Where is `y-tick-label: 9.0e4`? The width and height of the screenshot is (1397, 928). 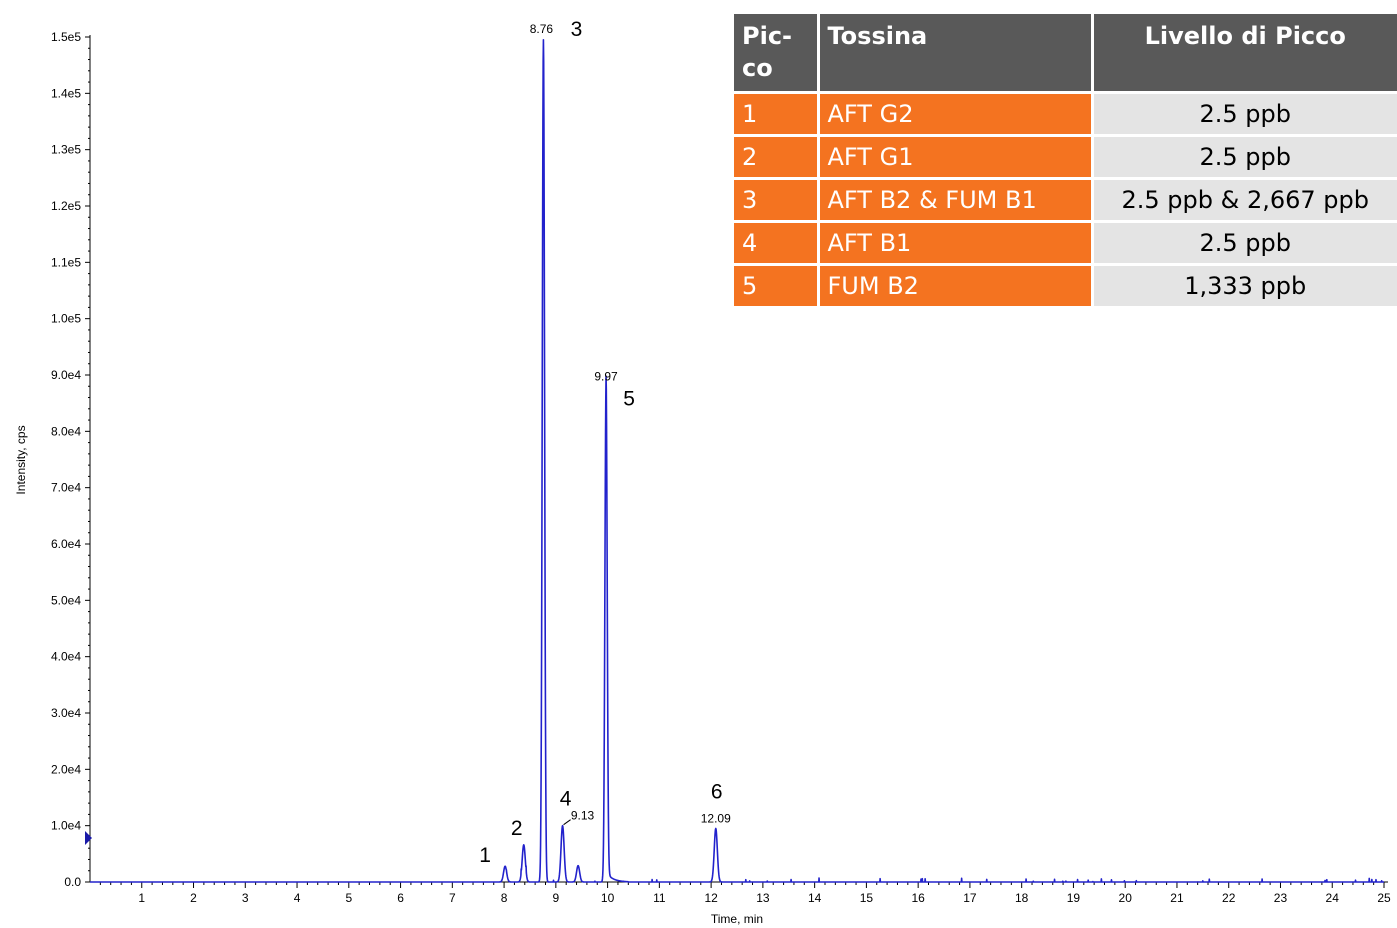
y-tick-label: 9.0e4 is located at coordinates (66, 375).